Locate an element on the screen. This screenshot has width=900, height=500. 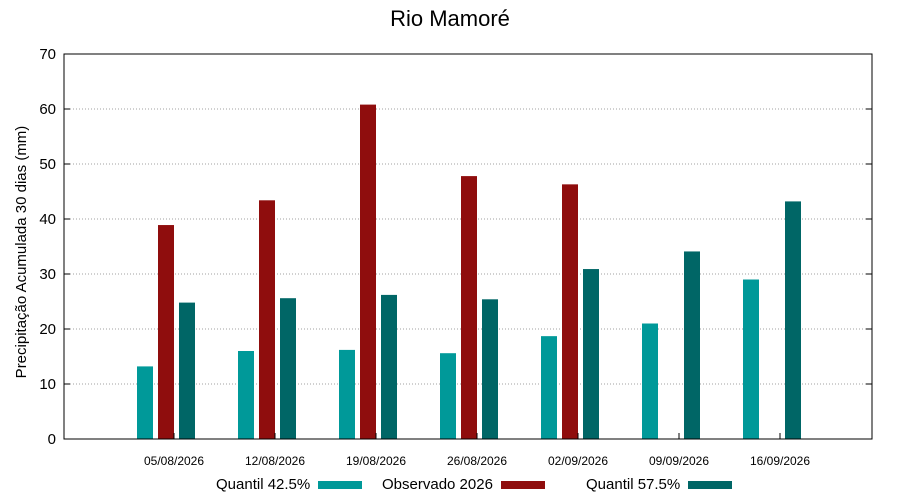
x-tick-label: 19/08/2026 is located at coordinates (376, 461).